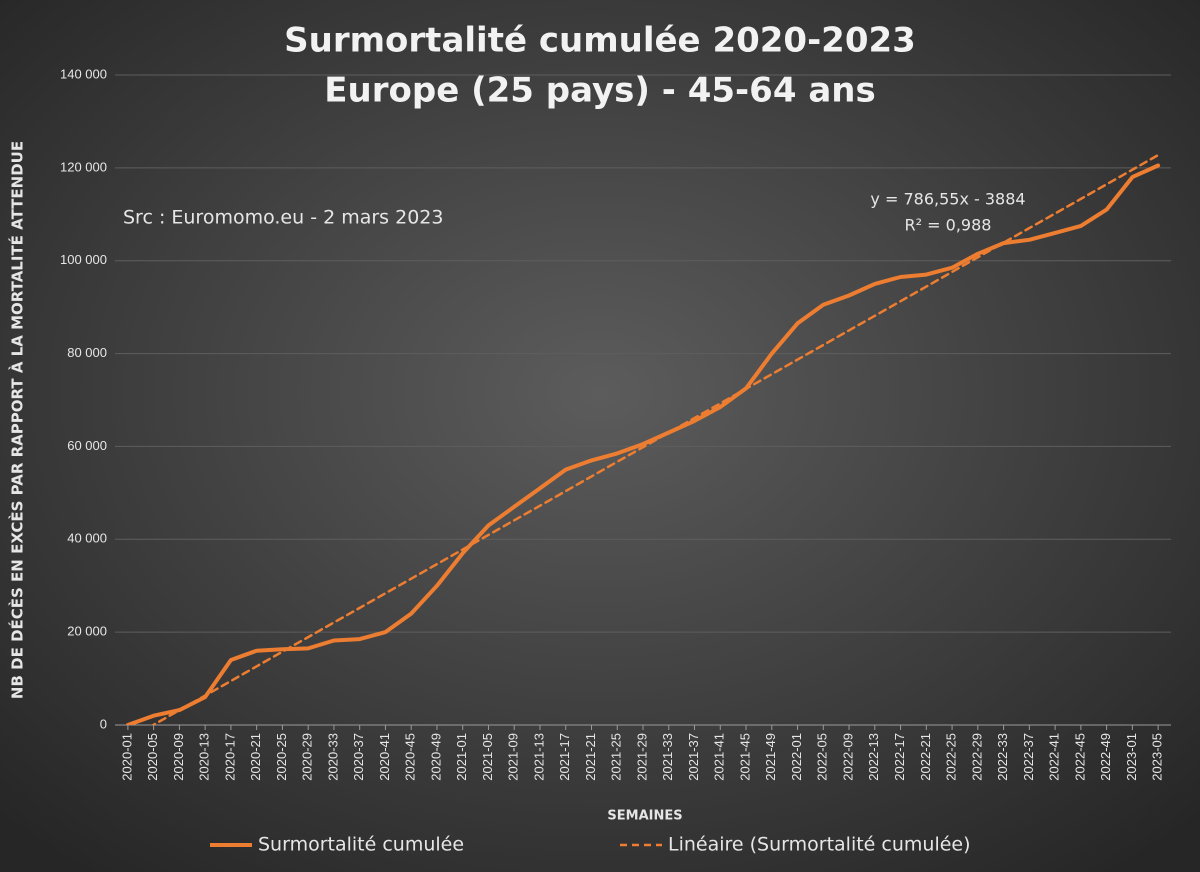  What do you see at coordinates (770, 757) in the screenshot?
I see `x-tick-label: 2021-49` at bounding box center [770, 757].